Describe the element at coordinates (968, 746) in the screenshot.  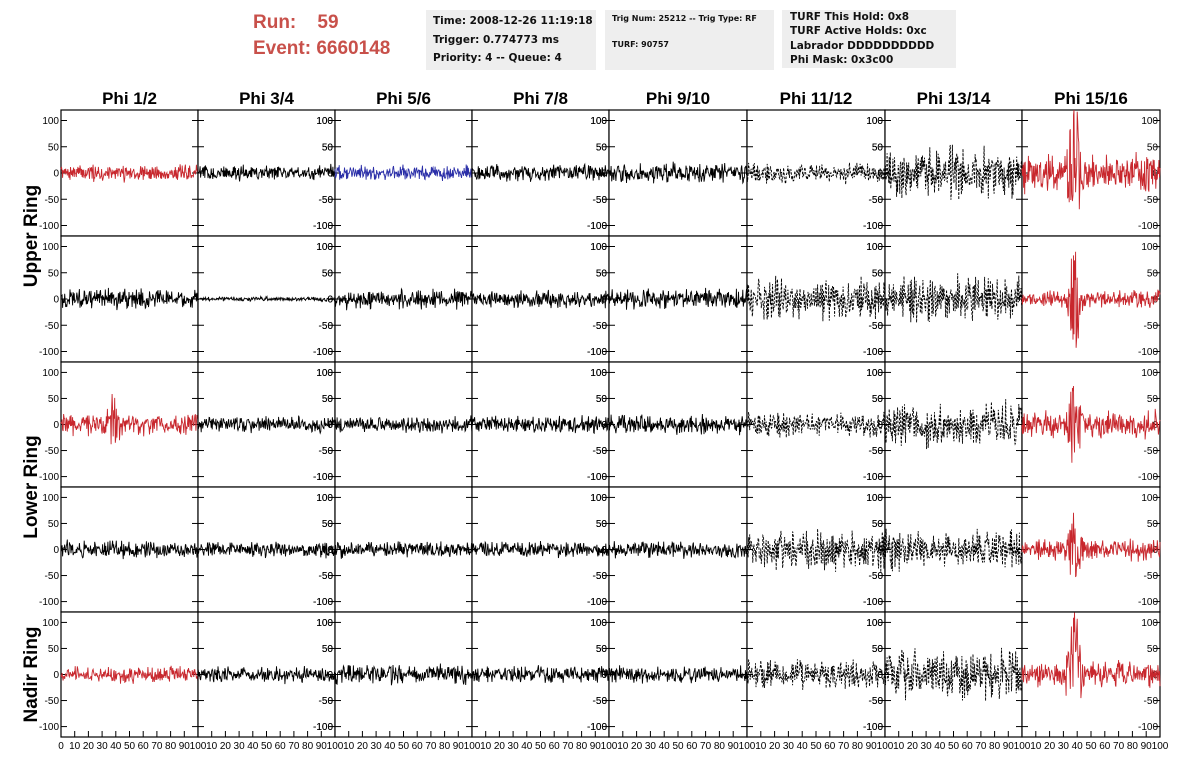
I see `x-tick-label: 60` at that location.